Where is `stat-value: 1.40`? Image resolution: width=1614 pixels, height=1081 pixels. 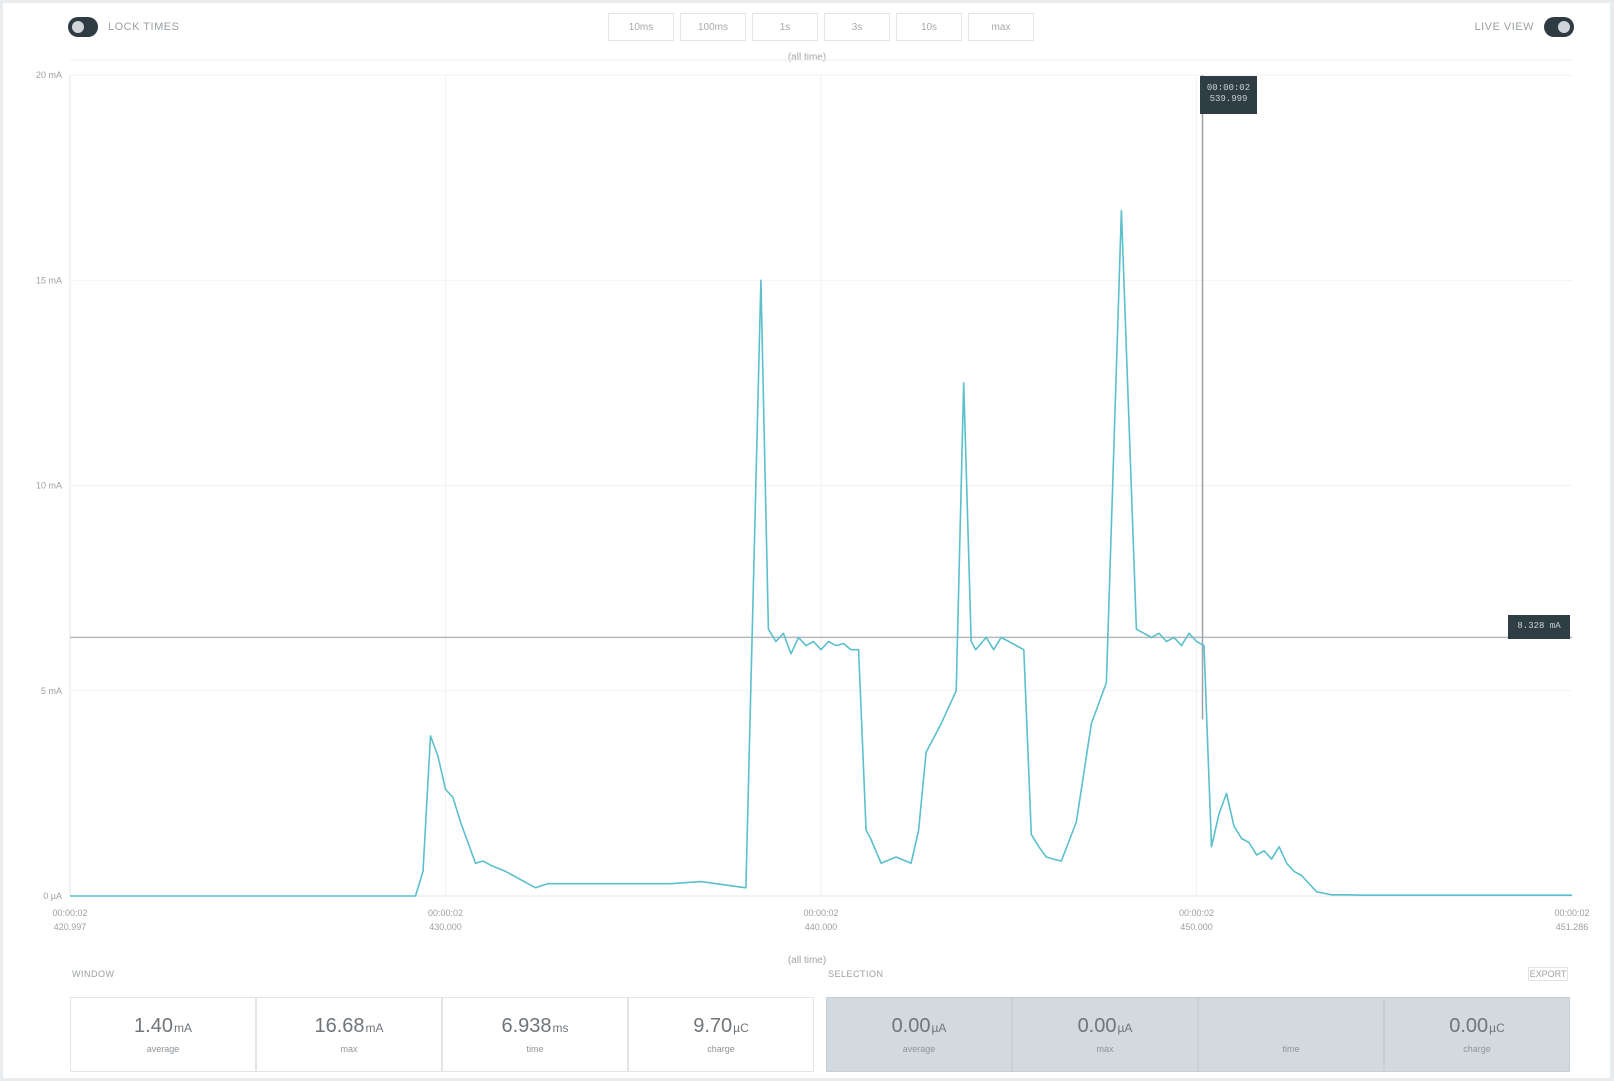 stat-value: 1.40 is located at coordinates (153, 1026).